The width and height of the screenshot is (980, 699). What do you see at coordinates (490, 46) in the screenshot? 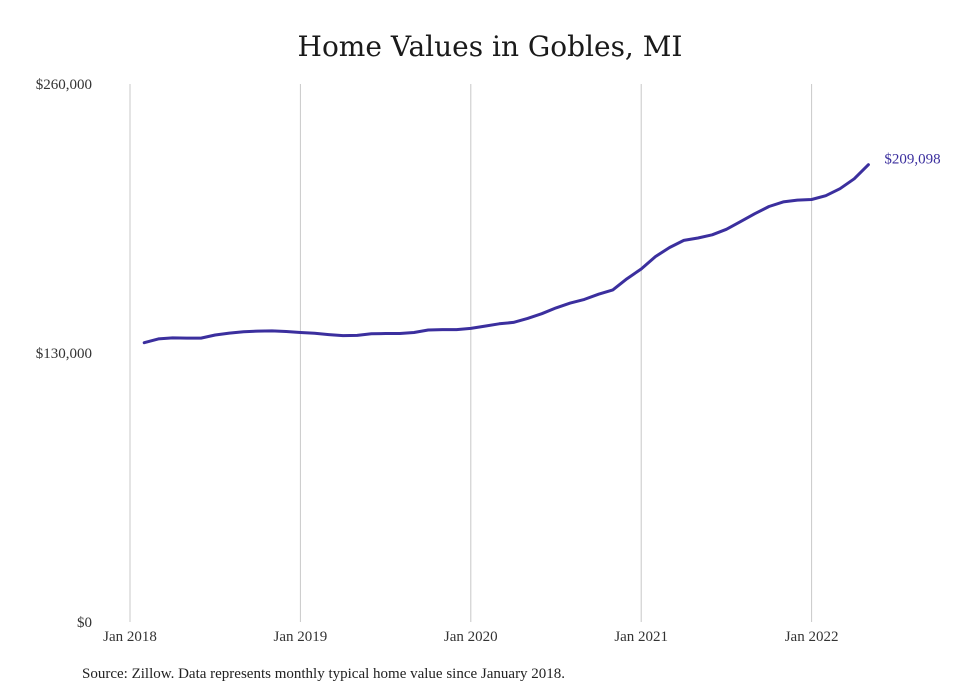
I see `chart-title: Home Values in Gobles, MI` at bounding box center [490, 46].